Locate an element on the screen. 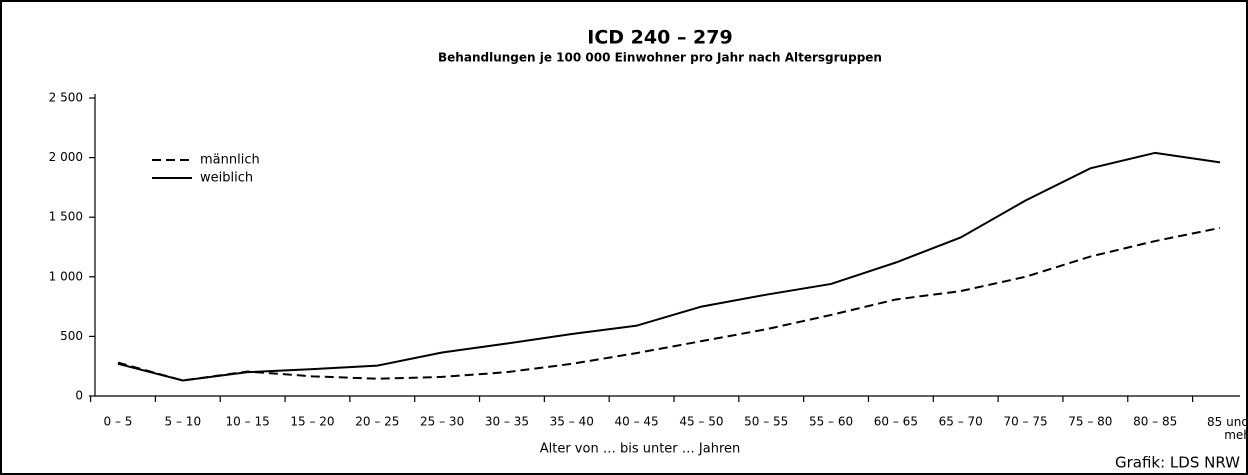 This screenshot has width=1248, height=475. x-tick-label: 10 – 15 is located at coordinates (248, 422).